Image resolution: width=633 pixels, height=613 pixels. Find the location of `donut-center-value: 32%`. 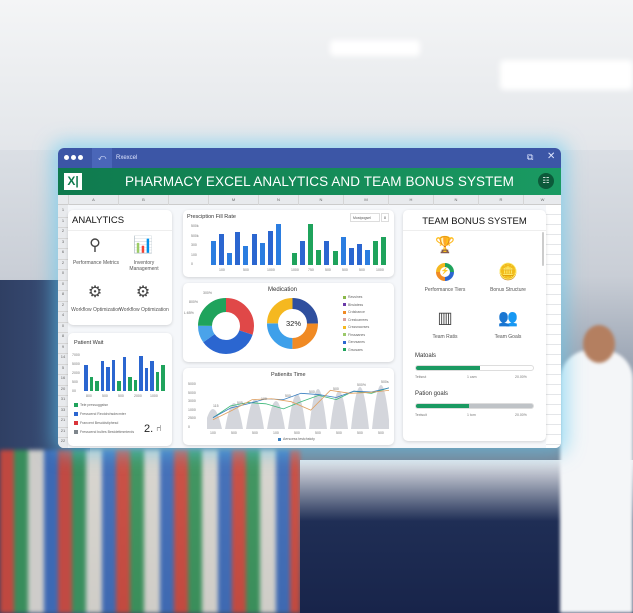

donut-center-value: 32% is located at coordinates (294, 323).